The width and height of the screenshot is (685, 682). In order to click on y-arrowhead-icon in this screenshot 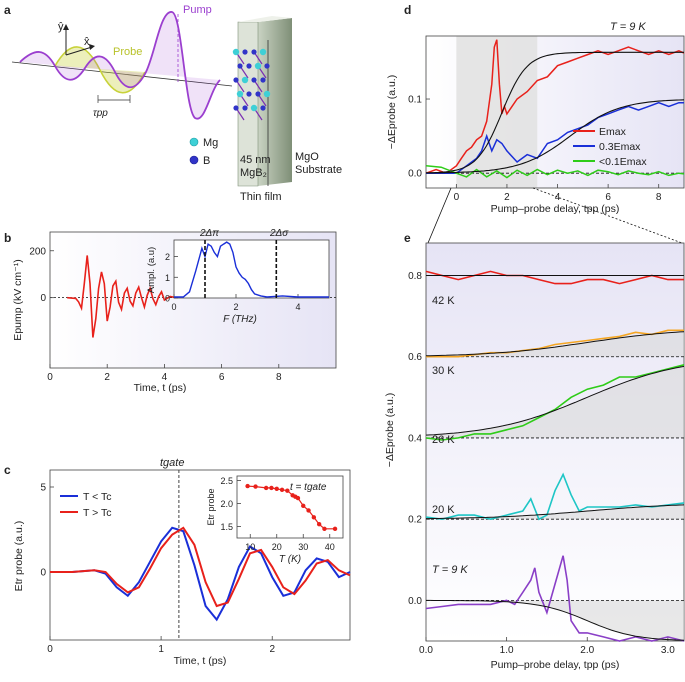, I will do `click(66, 27)`.